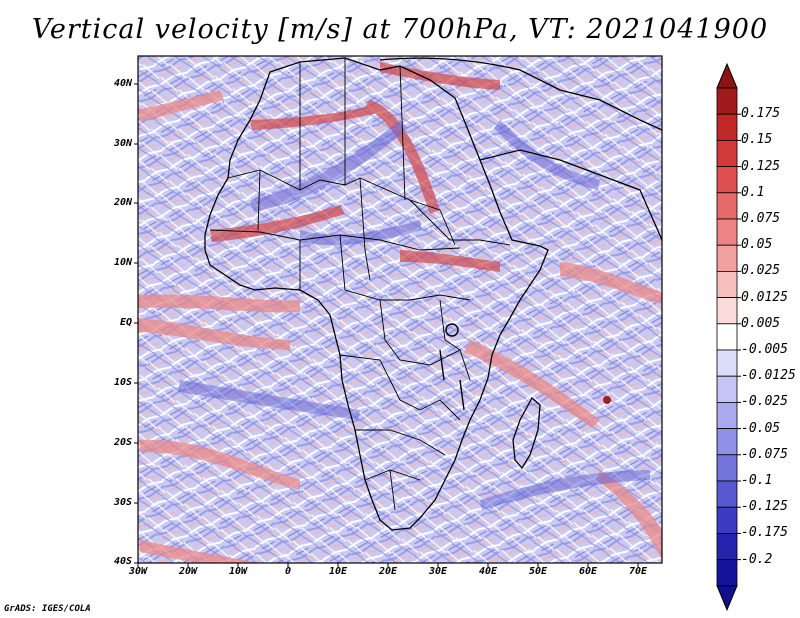 The image size is (800, 618). I want to click on lon-label-50e: 50E, so click(538, 571).